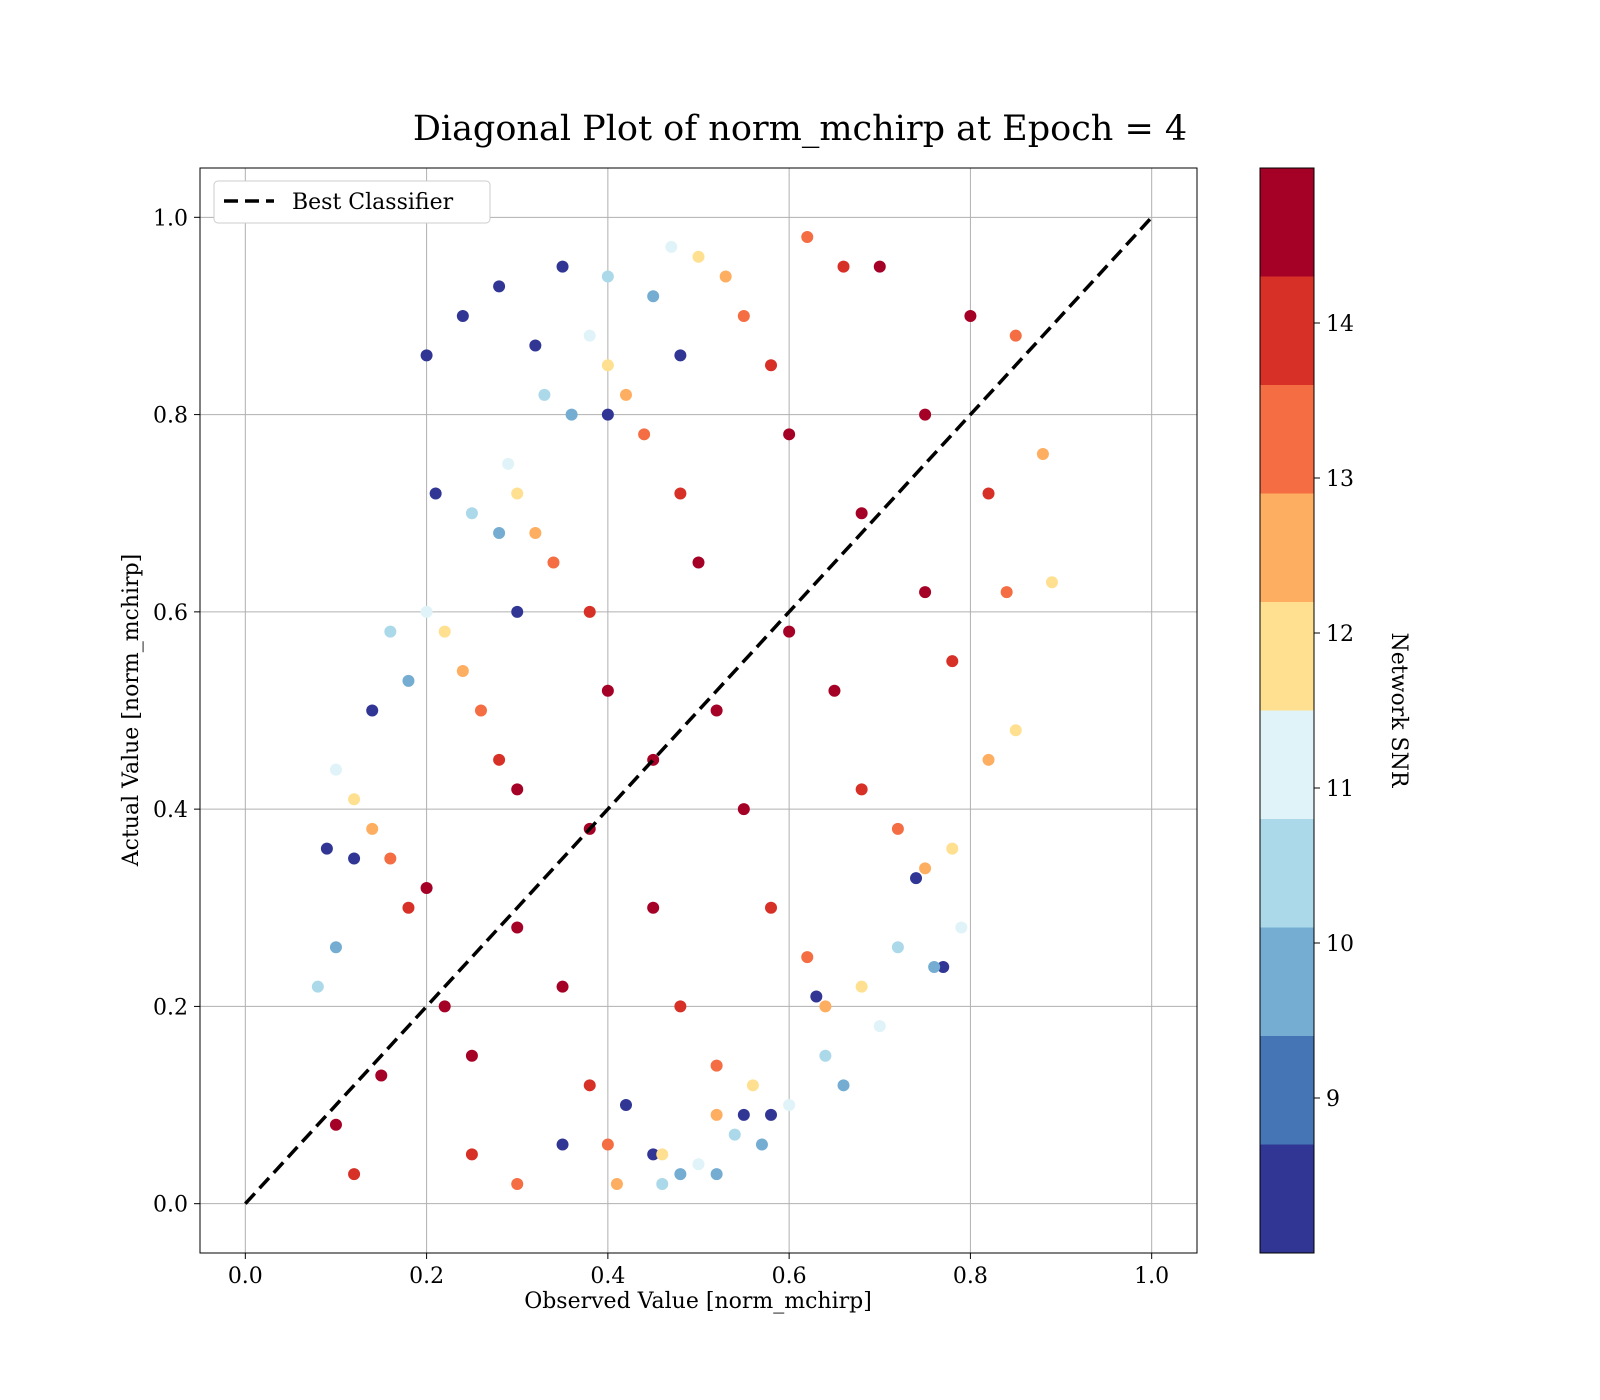 The width and height of the screenshot is (1600, 1400). Describe the element at coordinates (170, 1007) in the screenshot. I see `y-tick-label: 0.2` at that location.